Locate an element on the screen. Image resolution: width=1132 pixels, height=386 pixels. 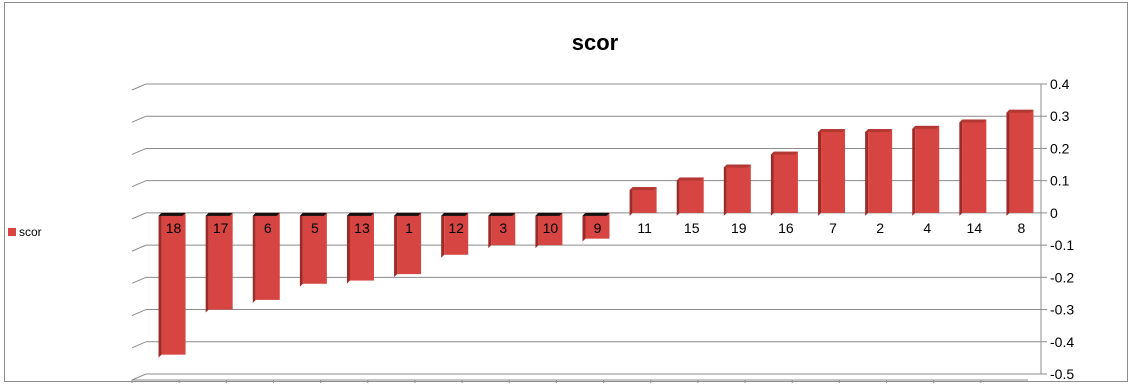
y-axis: 0.4 0.3 0.2 0.1 0 -0.1 -0.2 -0.3 -0.4 -0.5 is located at coordinates (1062, 229).